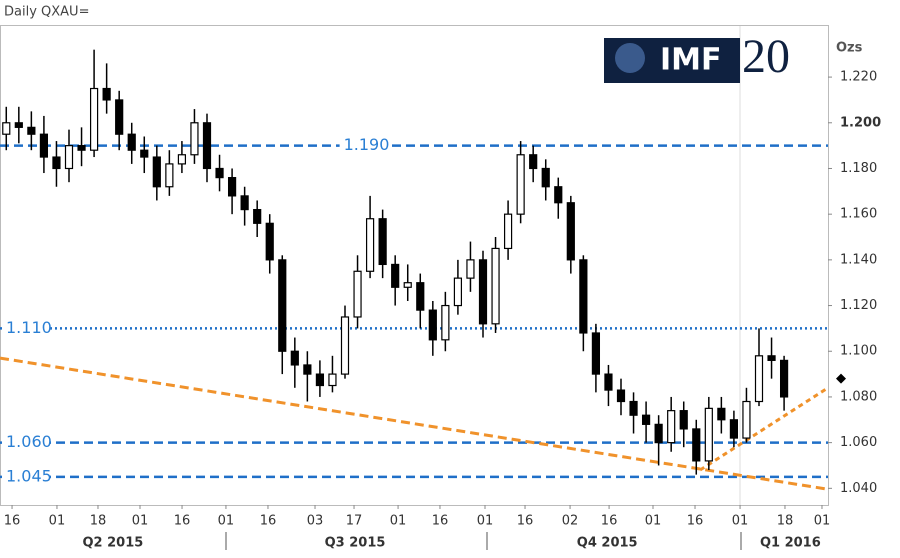  Describe the element at coordinates (790, 543) in the screenshot. I see `quarter-label: Q1 2016` at that location.